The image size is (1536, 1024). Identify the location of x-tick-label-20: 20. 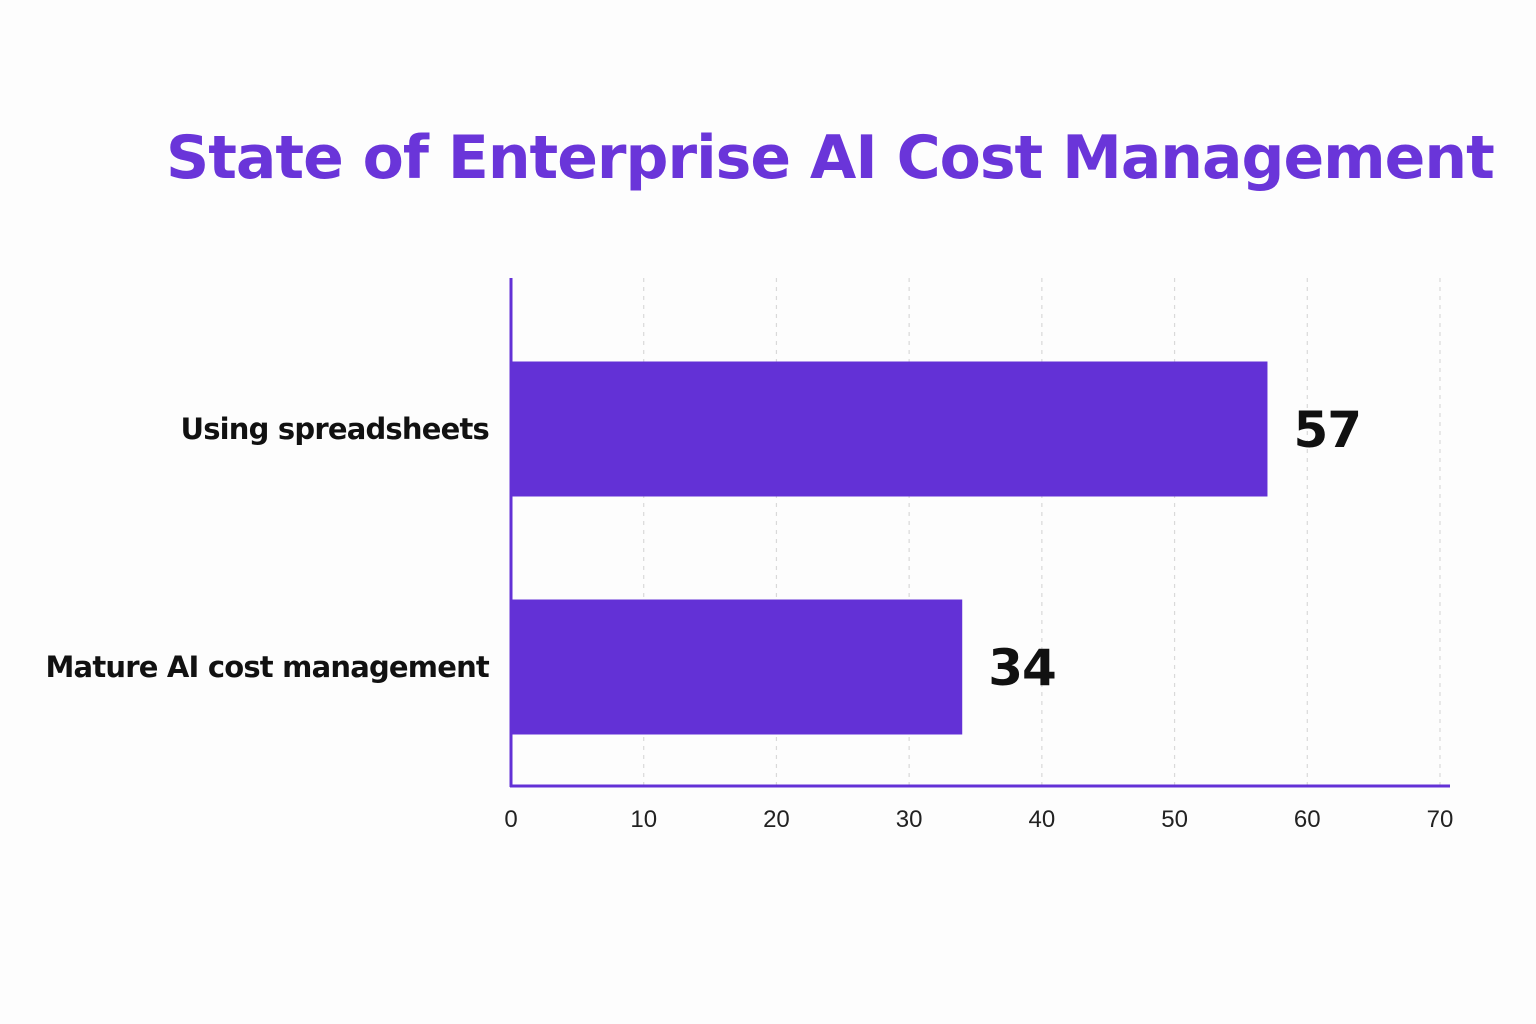
(776, 819).